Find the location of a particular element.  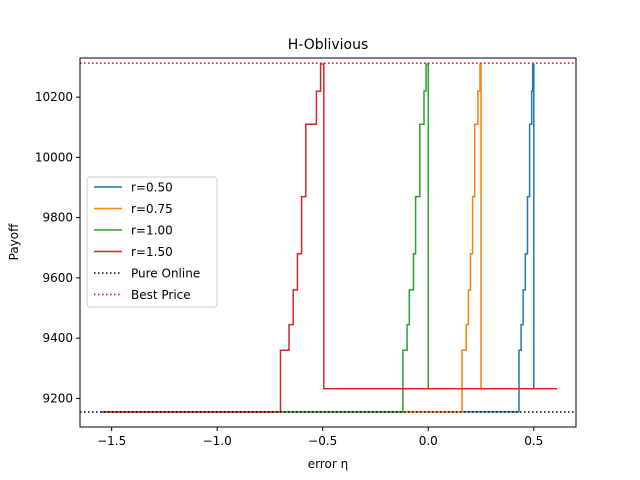

y-tick-label: 9200 is located at coordinates (57, 398).